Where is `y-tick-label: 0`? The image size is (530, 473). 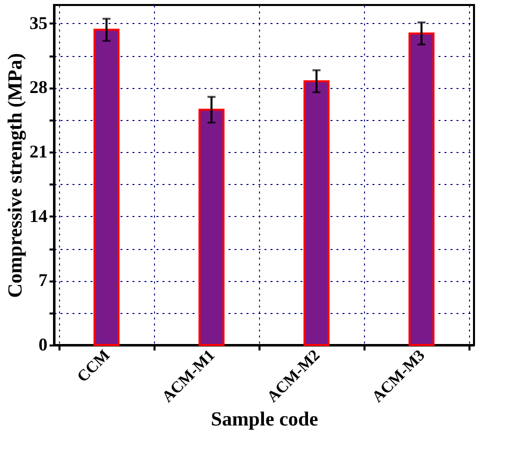
y-tick-label: 0 is located at coordinates (43, 344).